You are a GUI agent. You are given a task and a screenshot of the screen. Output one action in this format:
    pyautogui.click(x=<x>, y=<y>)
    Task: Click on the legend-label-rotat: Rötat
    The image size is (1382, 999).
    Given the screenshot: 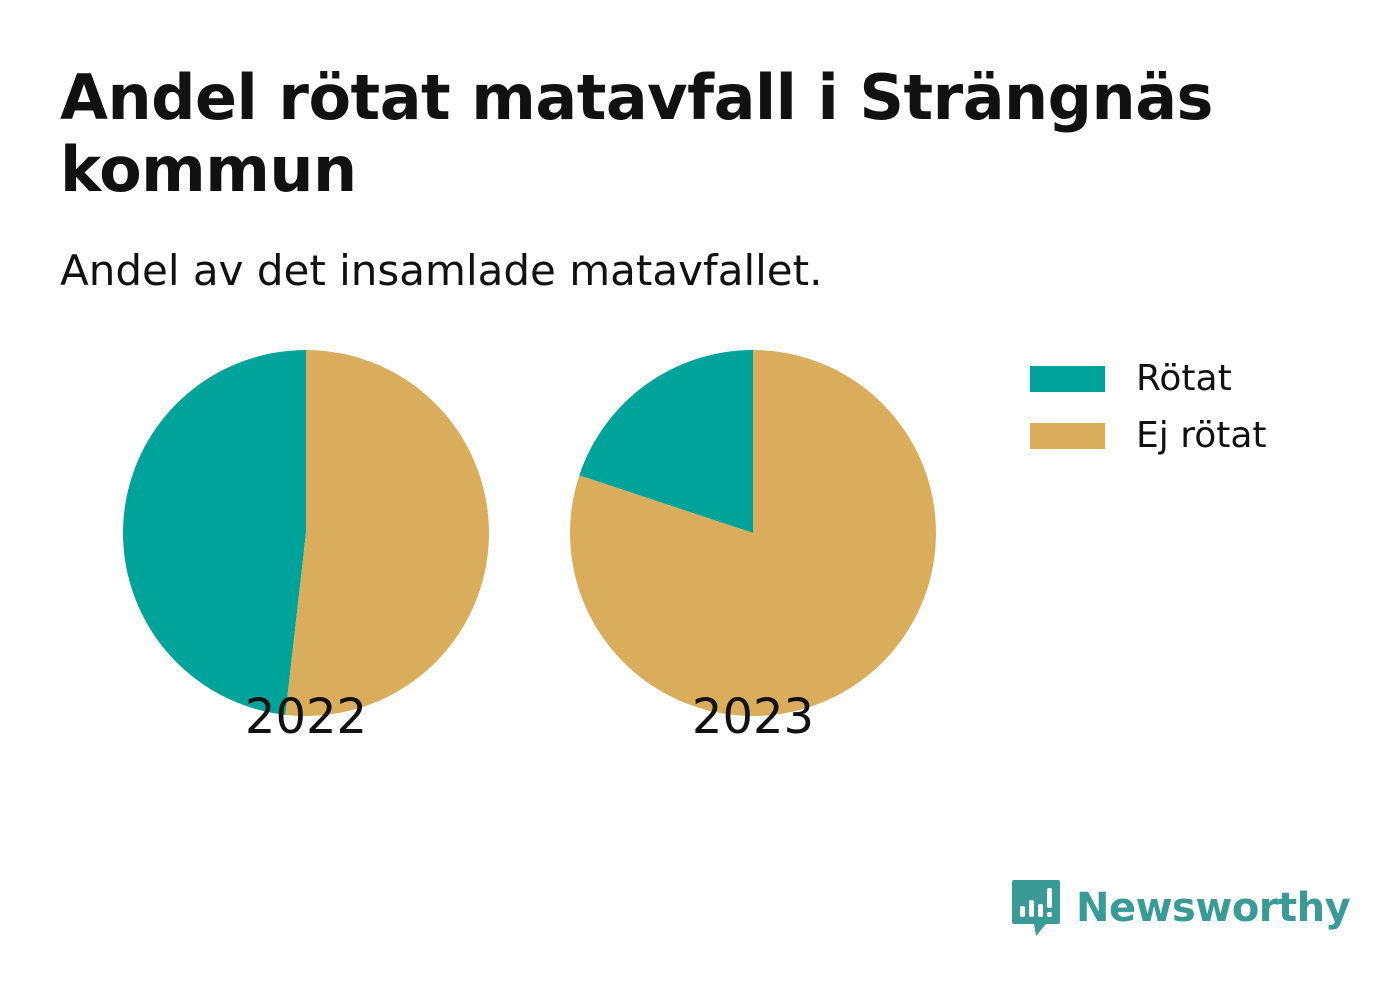 What is the action you would take?
    pyautogui.click(x=1184, y=378)
    